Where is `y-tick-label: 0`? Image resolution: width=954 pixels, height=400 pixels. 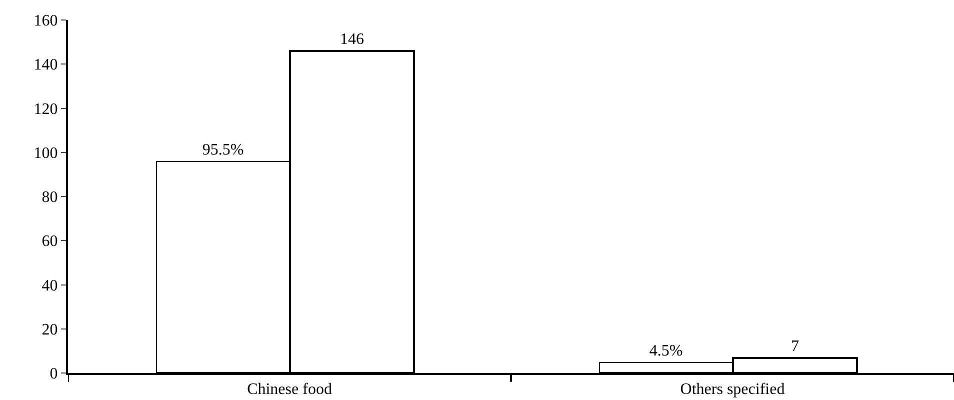
y-tick-label: 0 is located at coordinates (54, 374).